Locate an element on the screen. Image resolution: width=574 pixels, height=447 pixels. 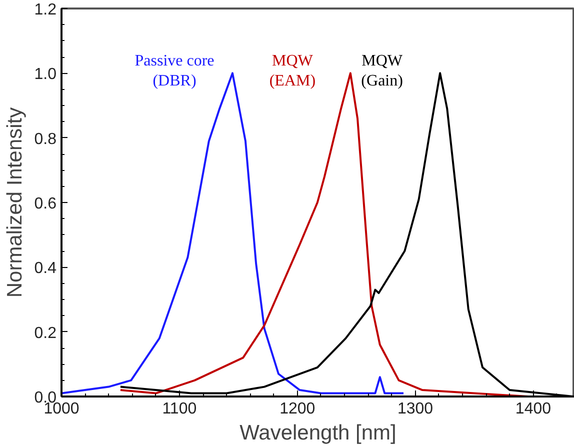
y-tick-label: 0.8 is located at coordinates (45, 139).